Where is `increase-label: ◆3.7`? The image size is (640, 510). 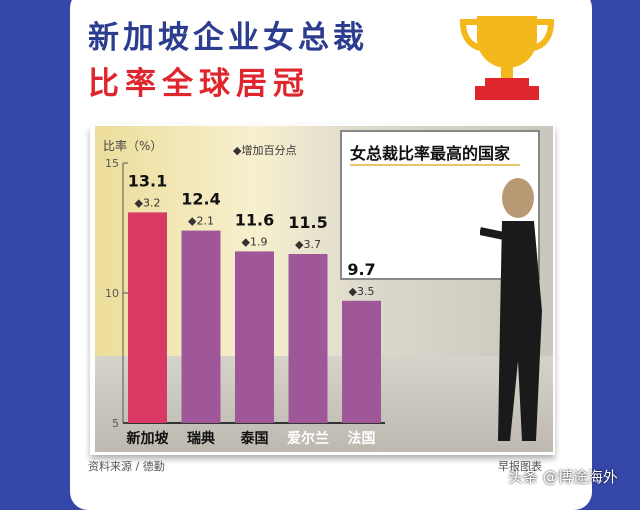 increase-label: ◆3.7 is located at coordinates (308, 244).